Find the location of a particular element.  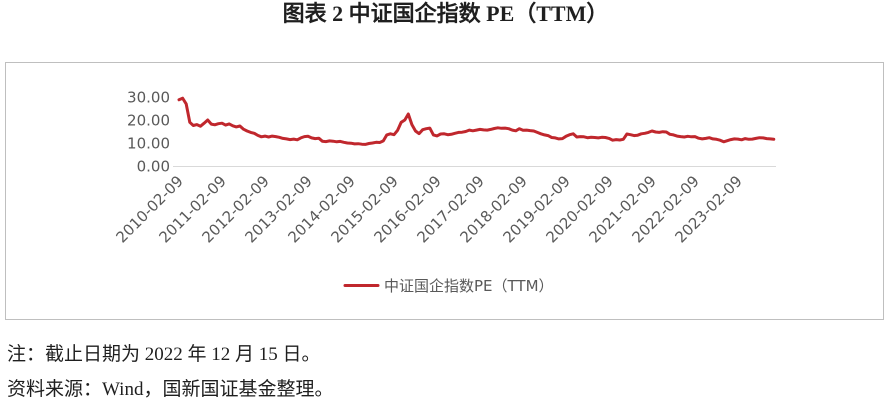

y-tick-label: 20.00 is located at coordinates (148, 121).